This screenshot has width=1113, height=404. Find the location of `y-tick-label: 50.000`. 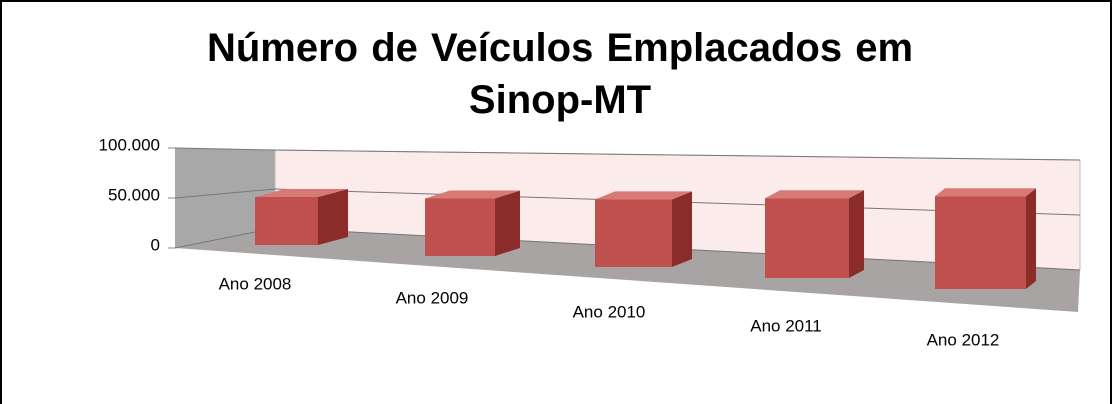

y-tick-label: 50.000 is located at coordinates (134, 194).